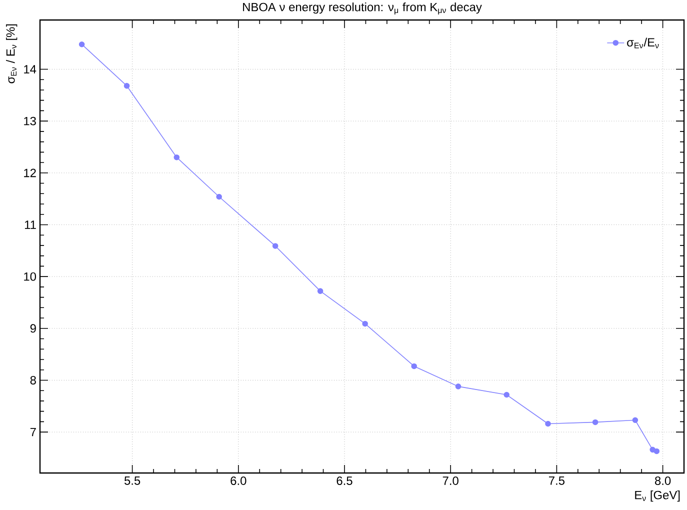  I want to click on y-tick-label: 9, so click(33, 328).